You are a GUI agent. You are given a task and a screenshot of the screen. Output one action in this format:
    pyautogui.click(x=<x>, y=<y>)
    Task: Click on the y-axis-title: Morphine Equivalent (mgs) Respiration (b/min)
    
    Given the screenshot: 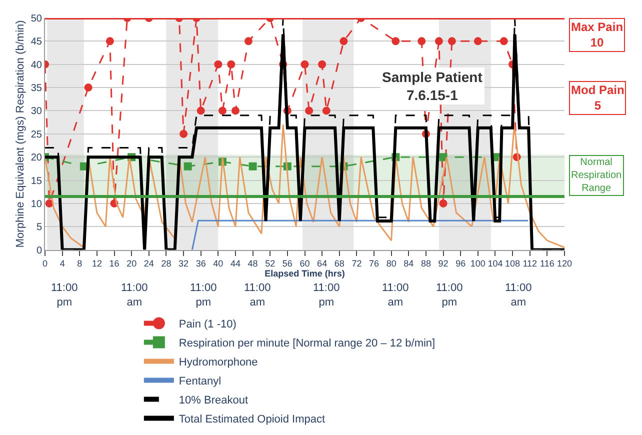 What is the action you would take?
    pyautogui.click(x=20, y=134)
    